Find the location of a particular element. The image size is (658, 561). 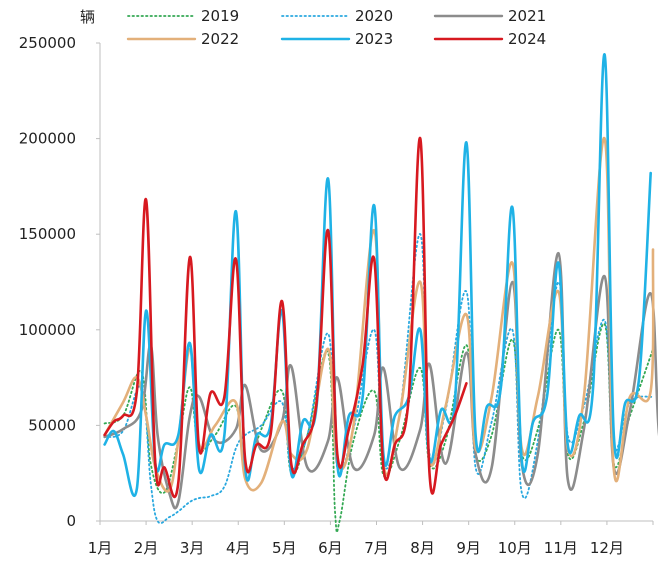

x-tick-label: 9月 is located at coordinates (468, 548).